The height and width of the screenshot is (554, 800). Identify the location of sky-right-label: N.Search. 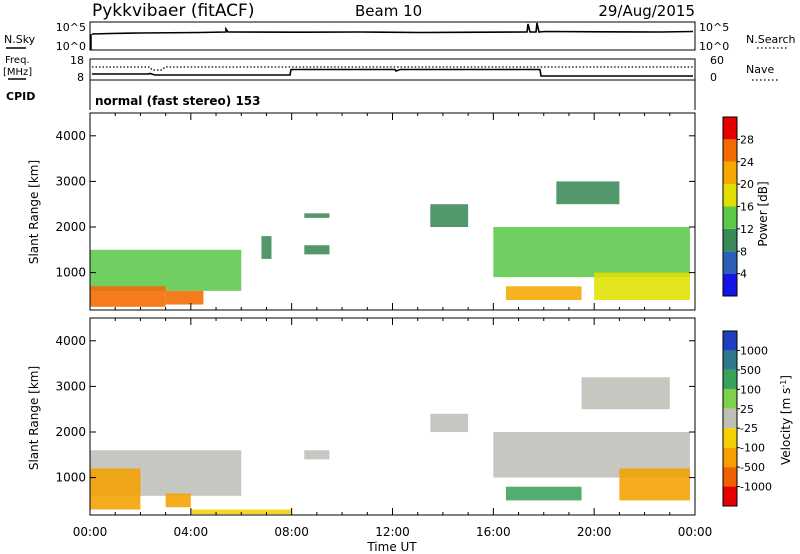
(771, 39).